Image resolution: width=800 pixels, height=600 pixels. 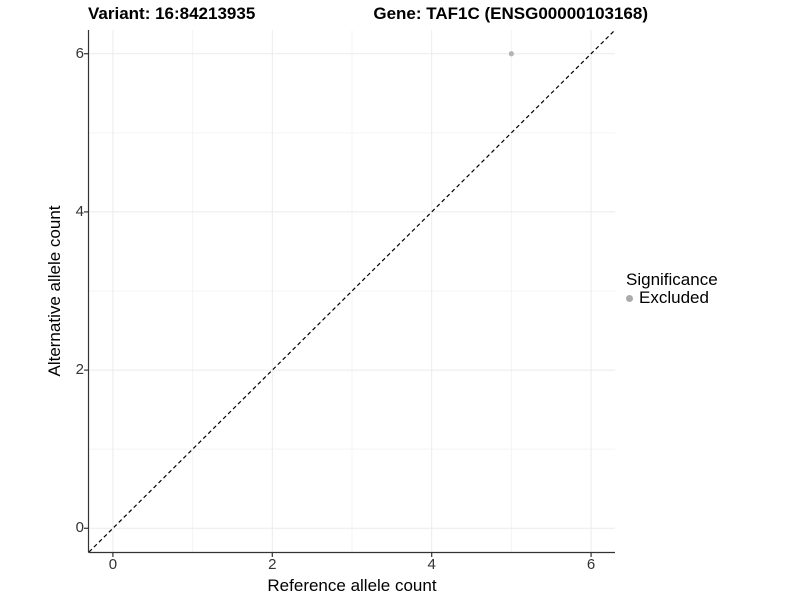 What do you see at coordinates (79, 211) in the screenshot?
I see `y-tick-label: 4` at bounding box center [79, 211].